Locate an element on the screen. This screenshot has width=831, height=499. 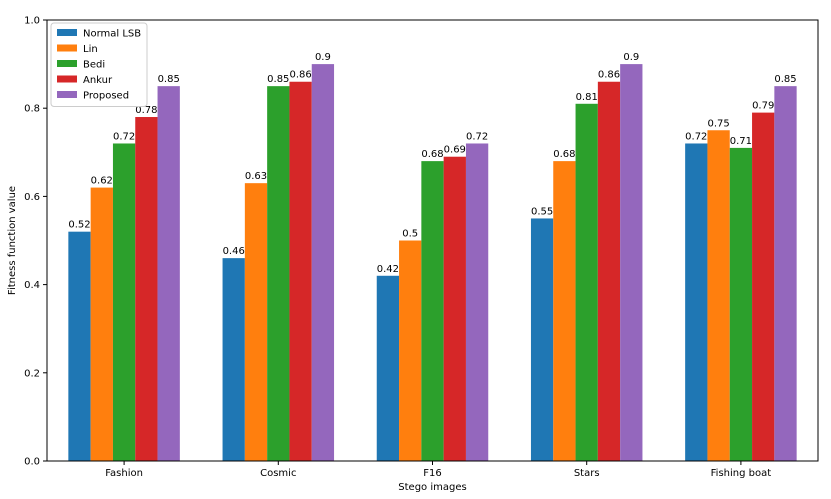
legend-label: Proposed is located at coordinates (106, 96).